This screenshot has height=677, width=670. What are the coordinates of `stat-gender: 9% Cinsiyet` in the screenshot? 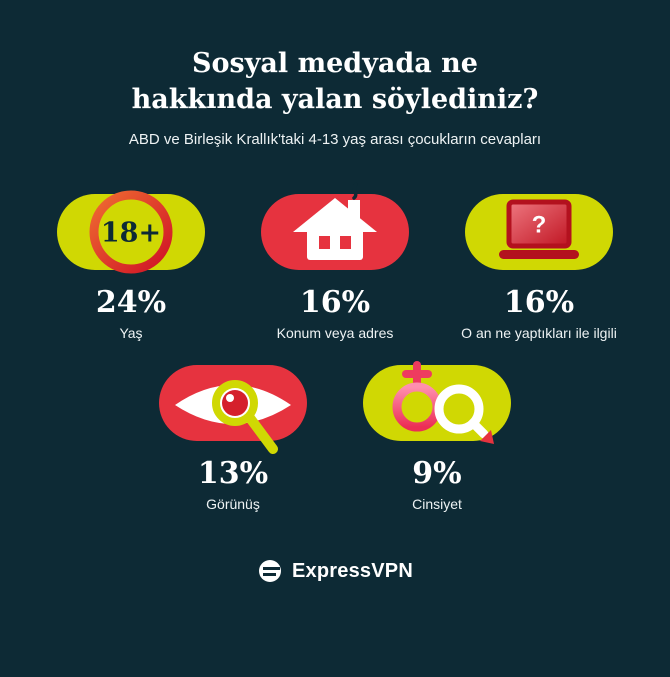 It's located at (437, 437).